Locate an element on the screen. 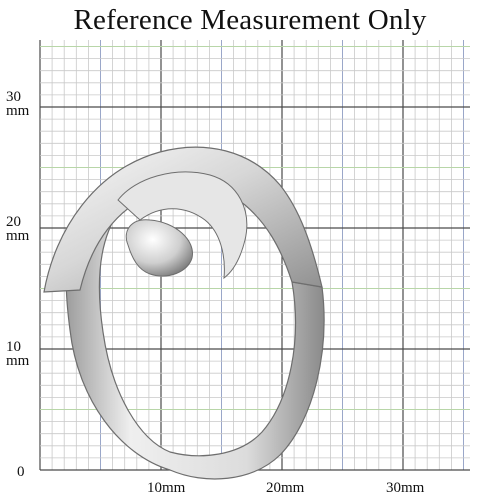  ring-inner-curl is located at coordinates (182, 225).